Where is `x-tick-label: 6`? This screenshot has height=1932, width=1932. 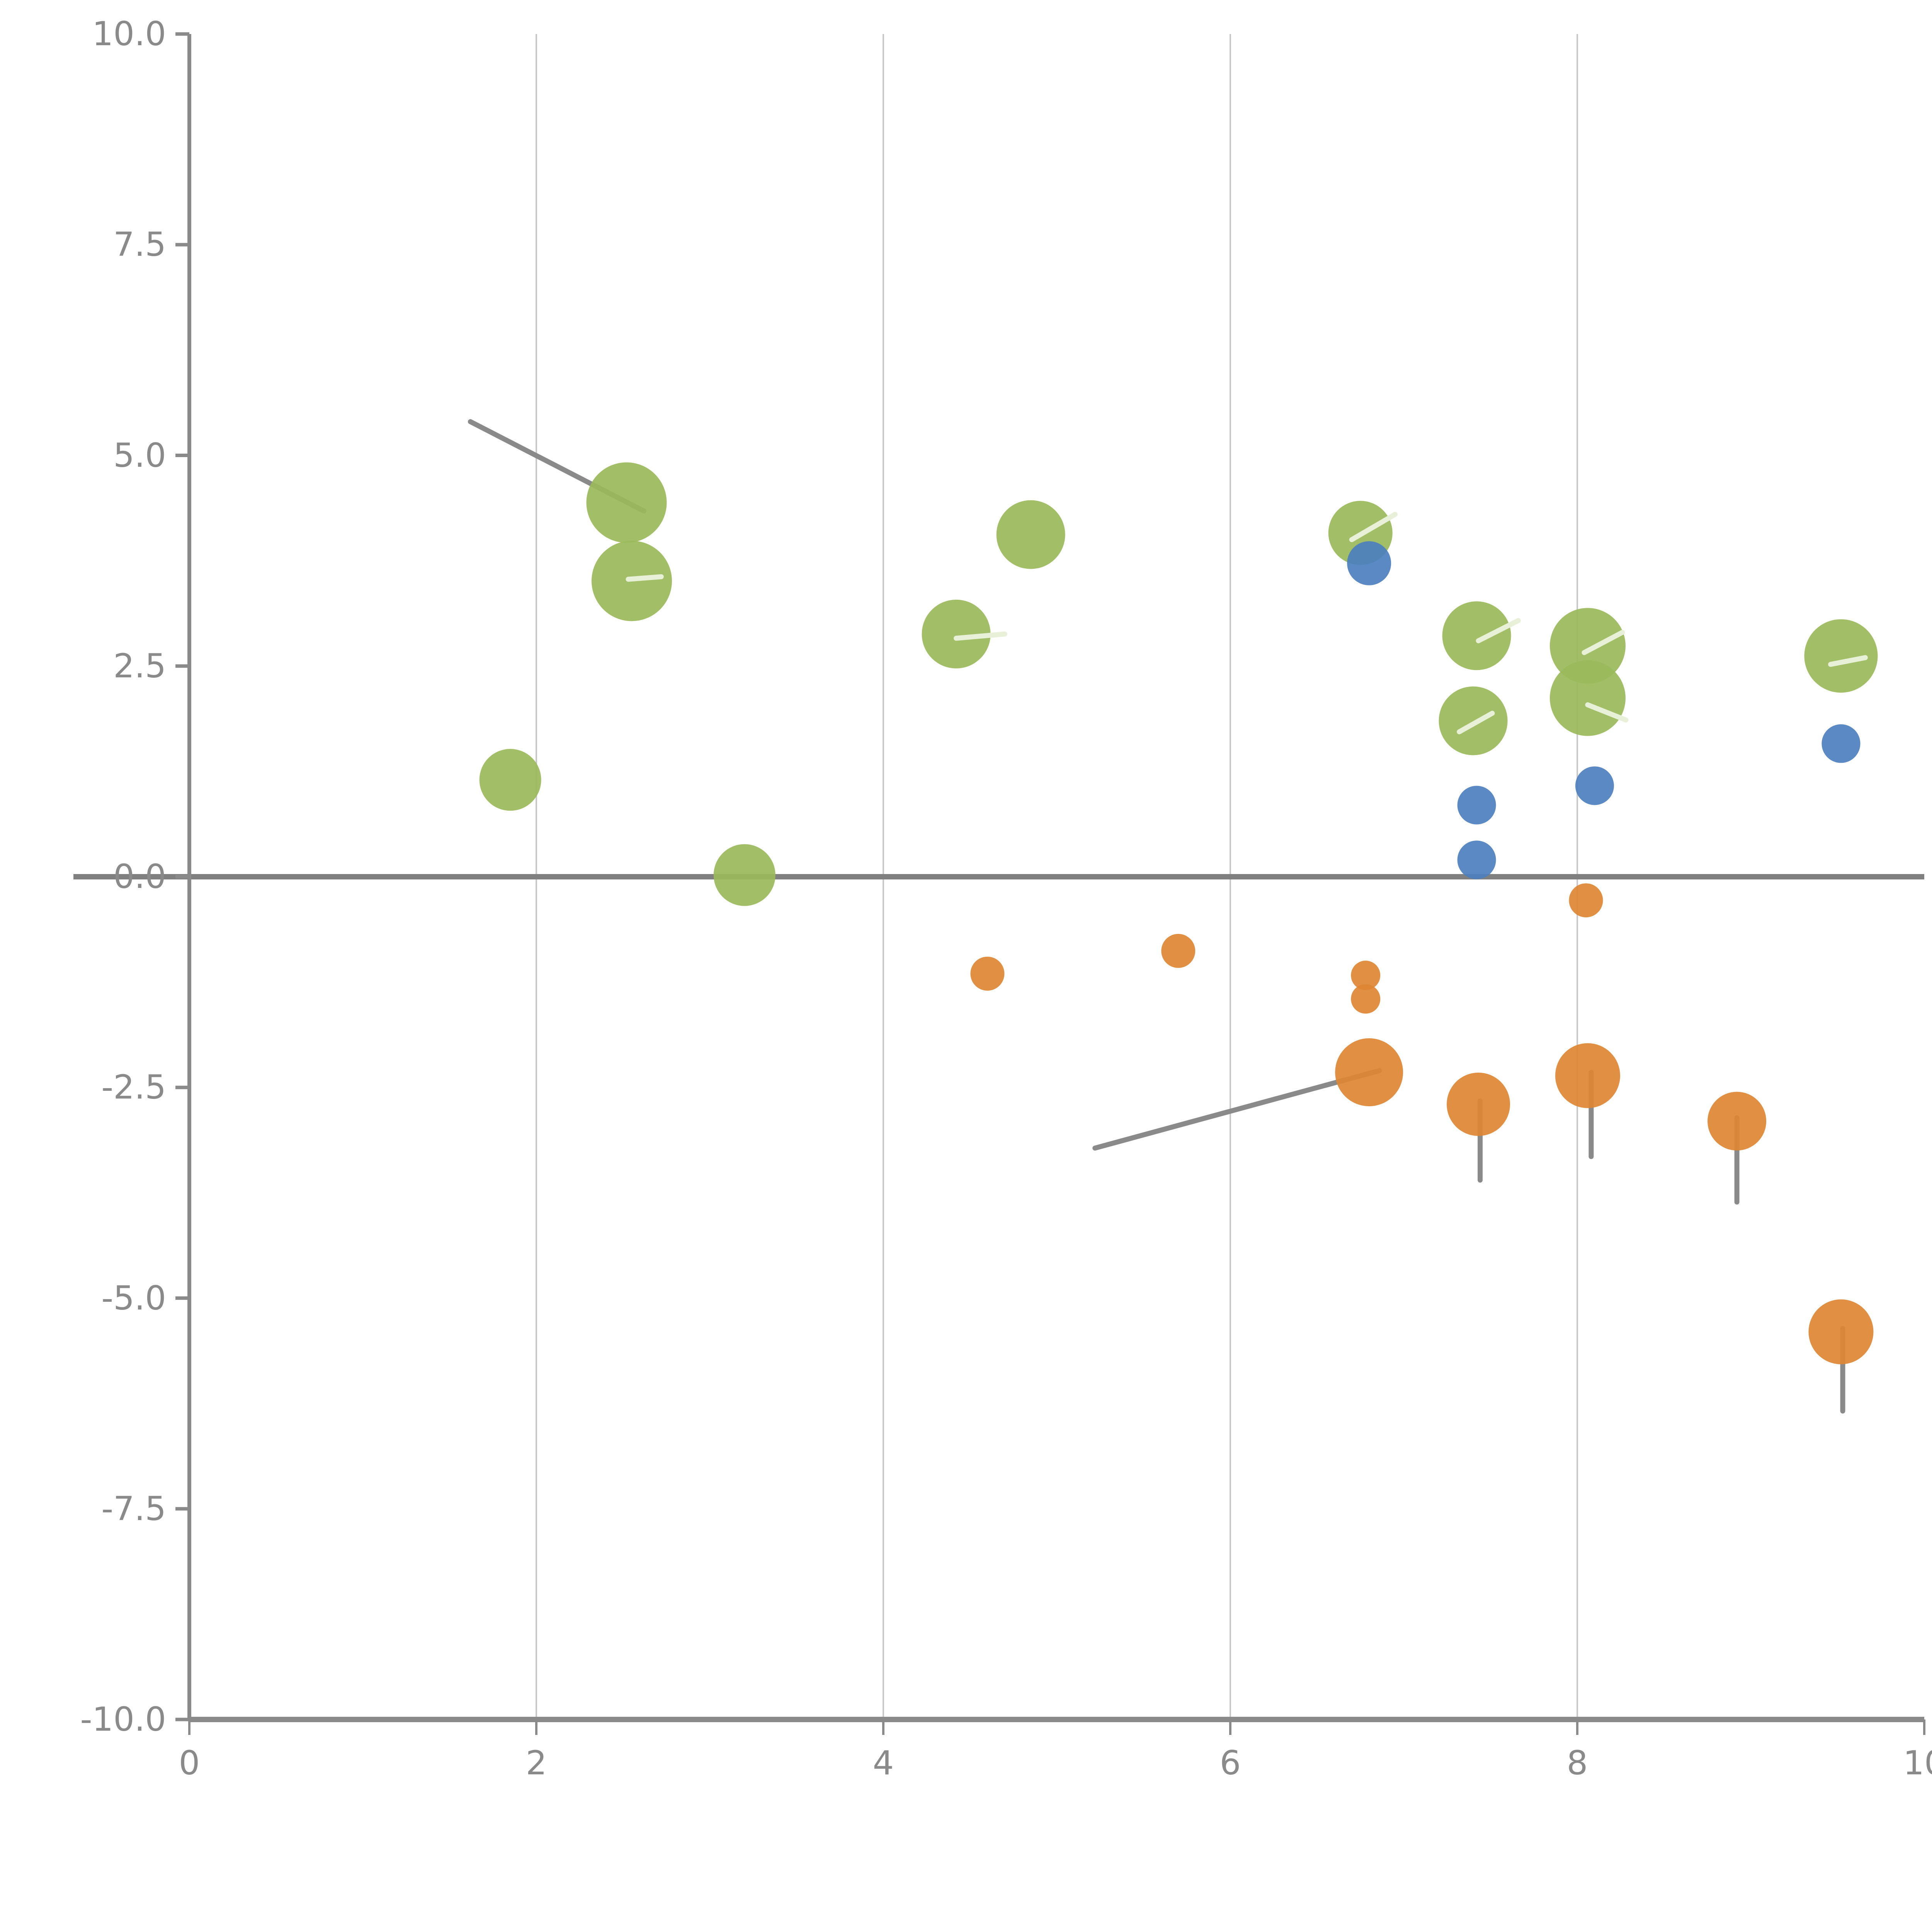
x-tick-label: 6 is located at coordinates (1230, 1763).